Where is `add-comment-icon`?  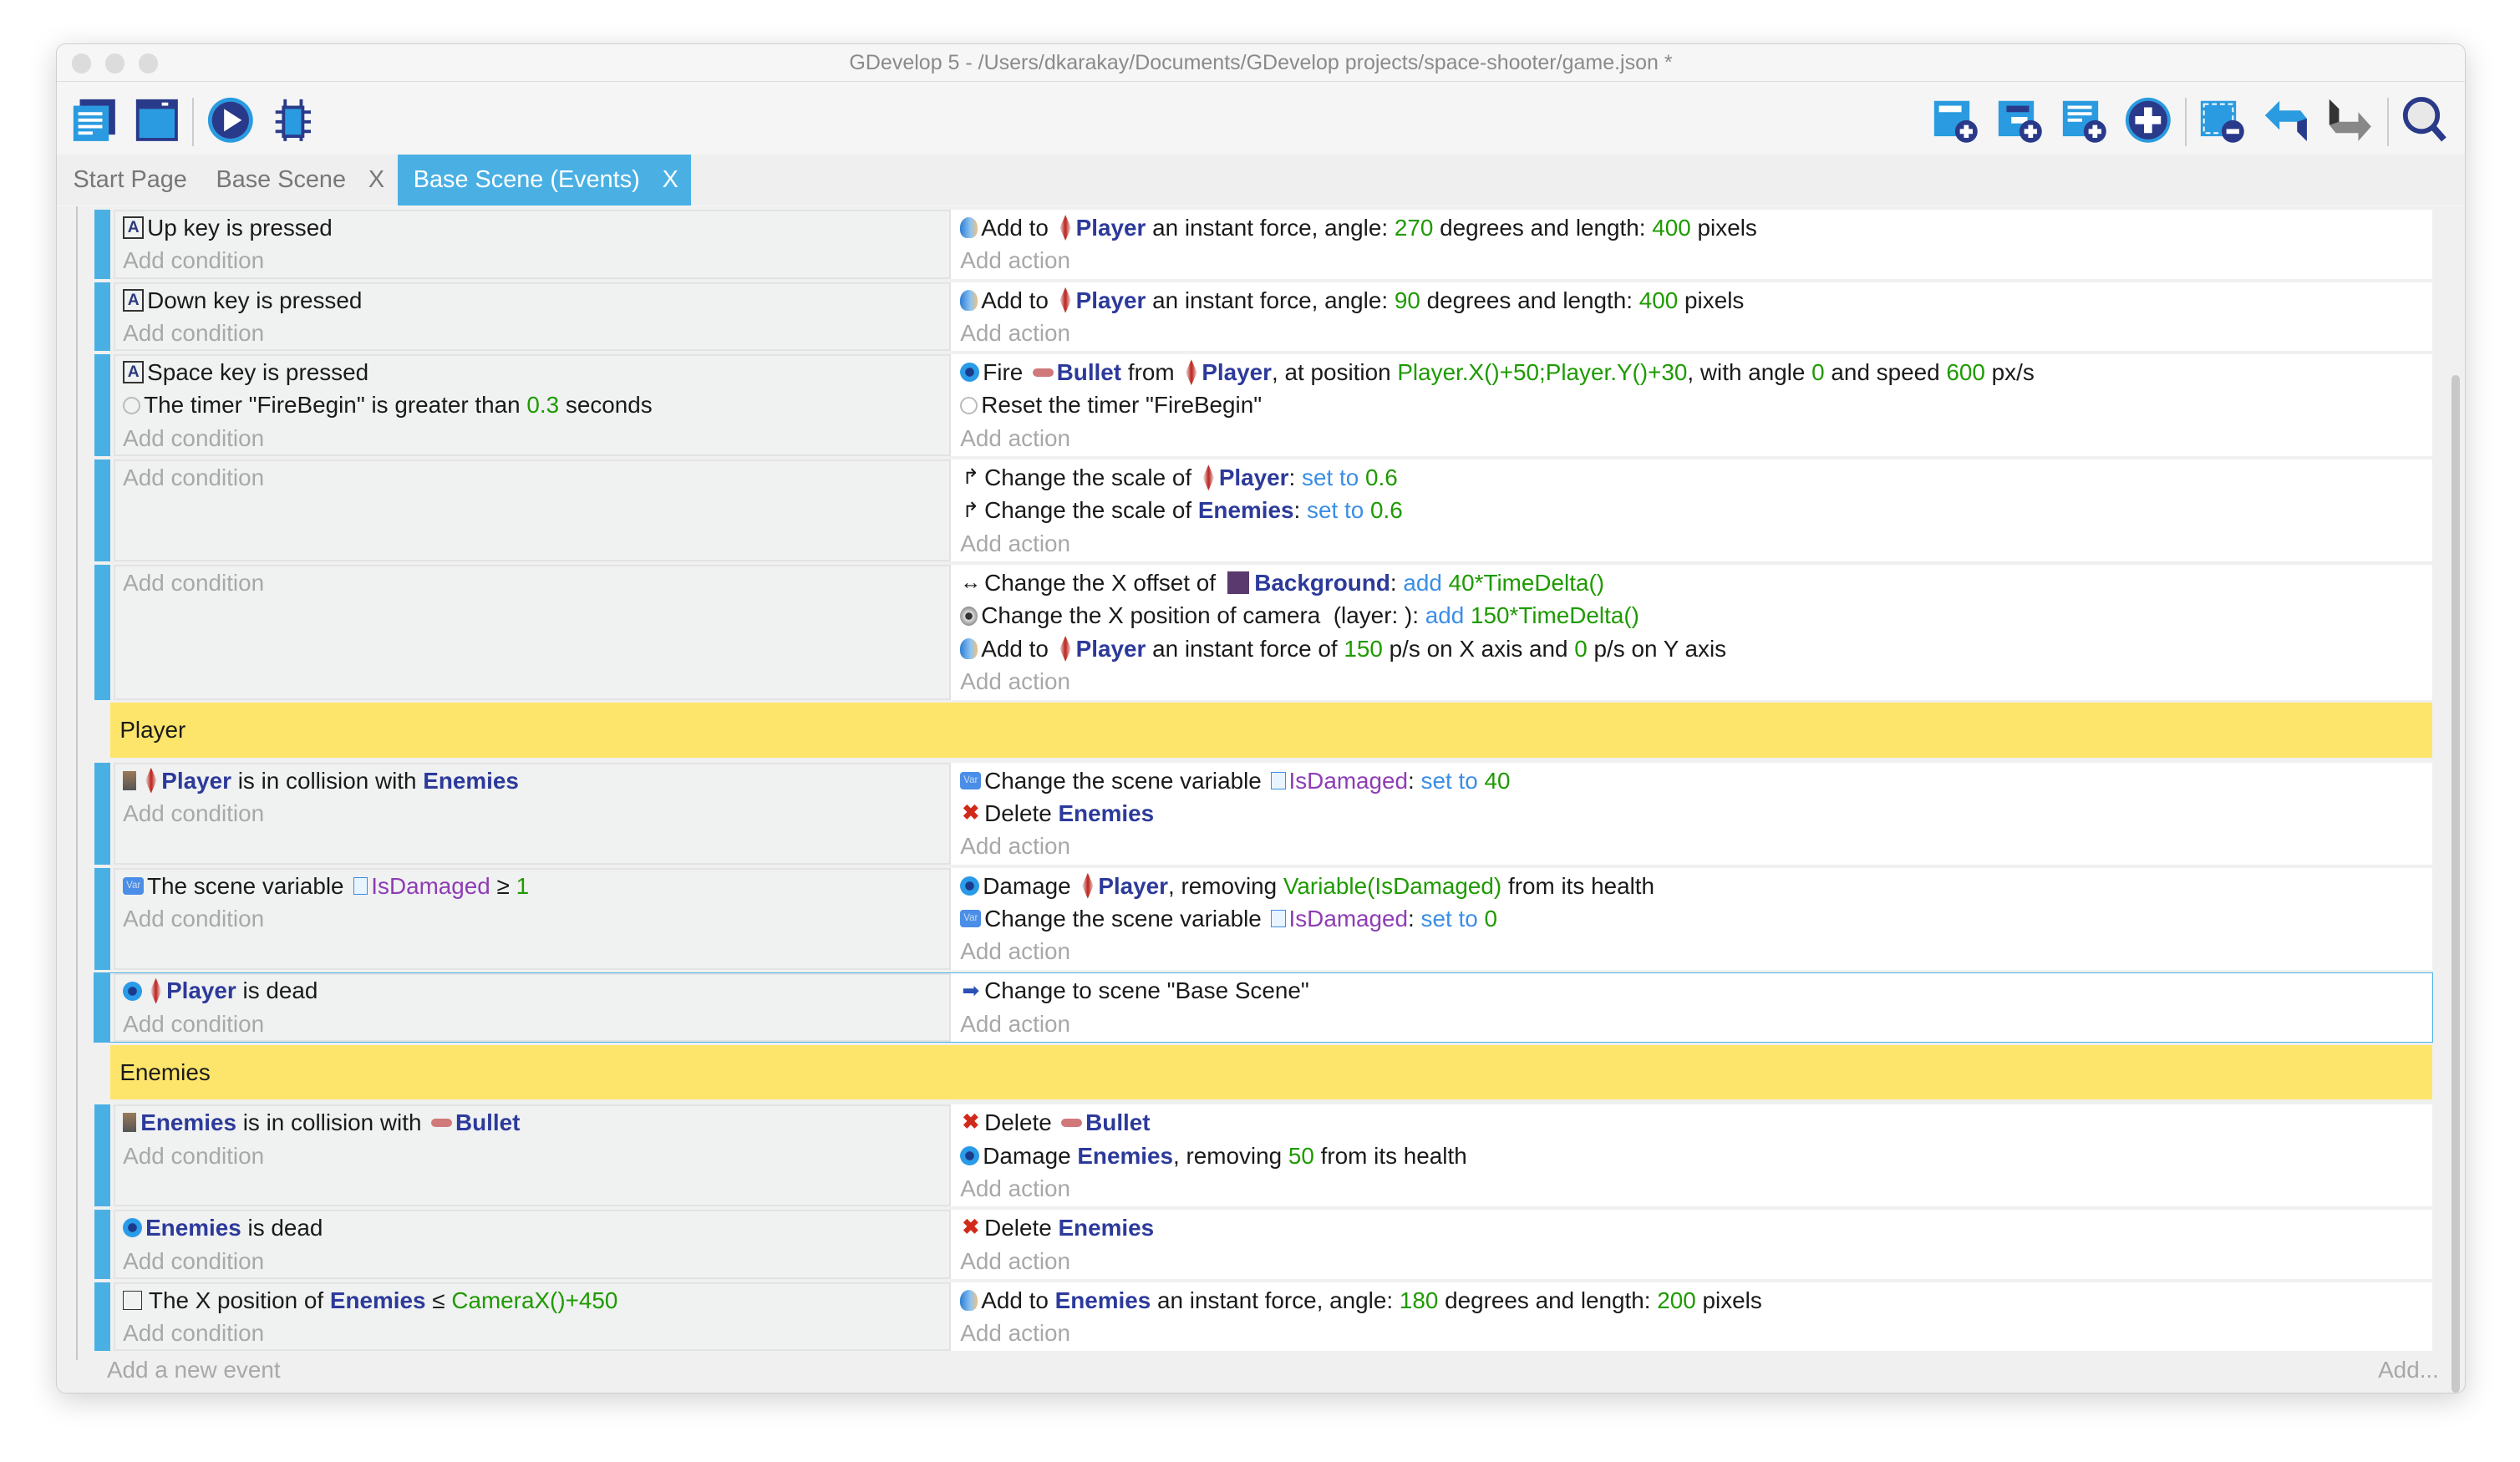 add-comment-icon is located at coordinates (2084, 120).